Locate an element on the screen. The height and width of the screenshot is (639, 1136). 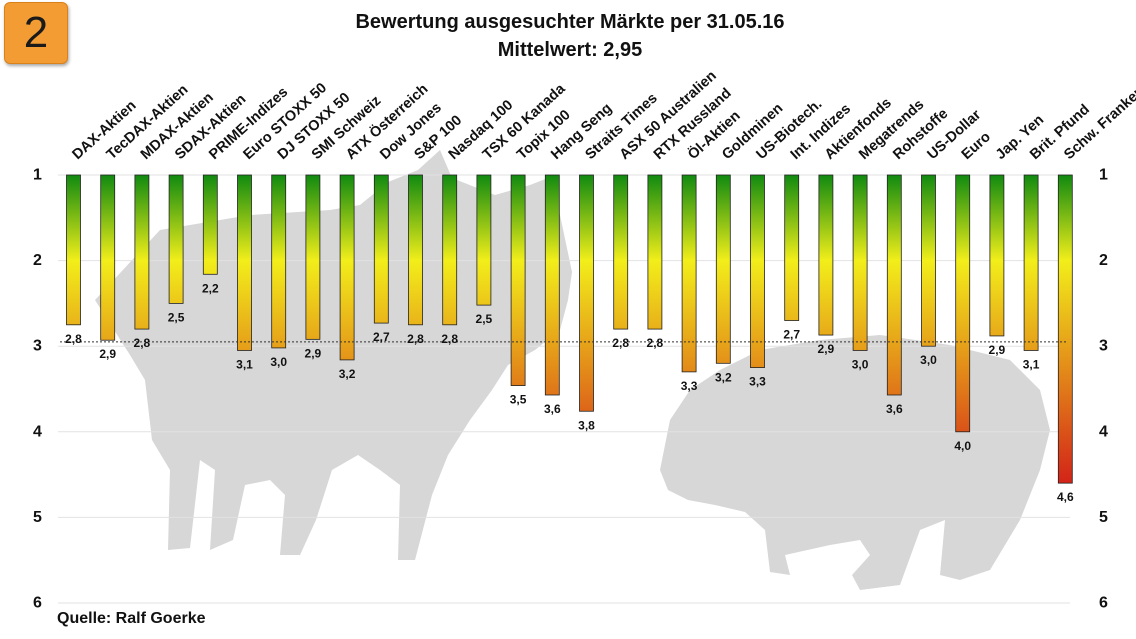
chart-subtitle: Mittelwert: 2,95 is located at coordinates (570, 50).